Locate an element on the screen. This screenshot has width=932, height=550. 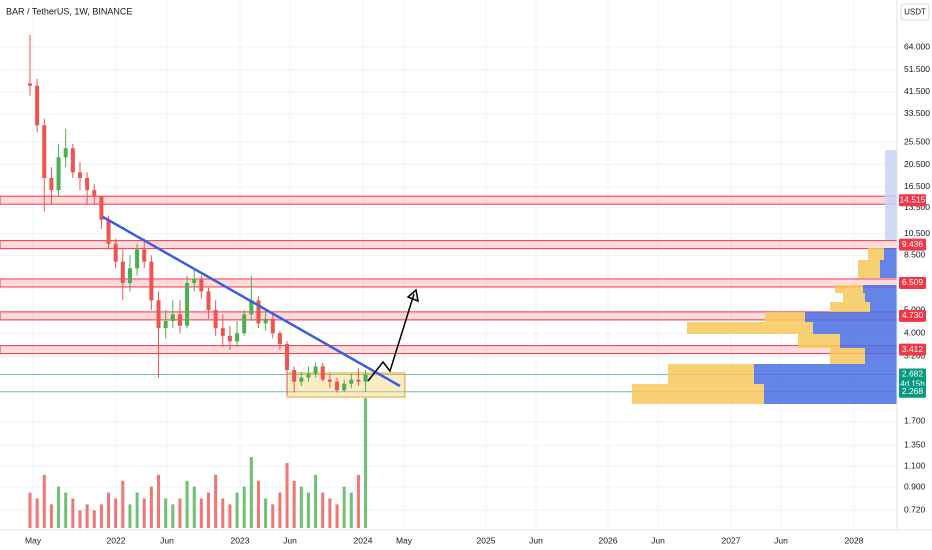
y-tick-label: 0.720 is located at coordinates (915, 509).